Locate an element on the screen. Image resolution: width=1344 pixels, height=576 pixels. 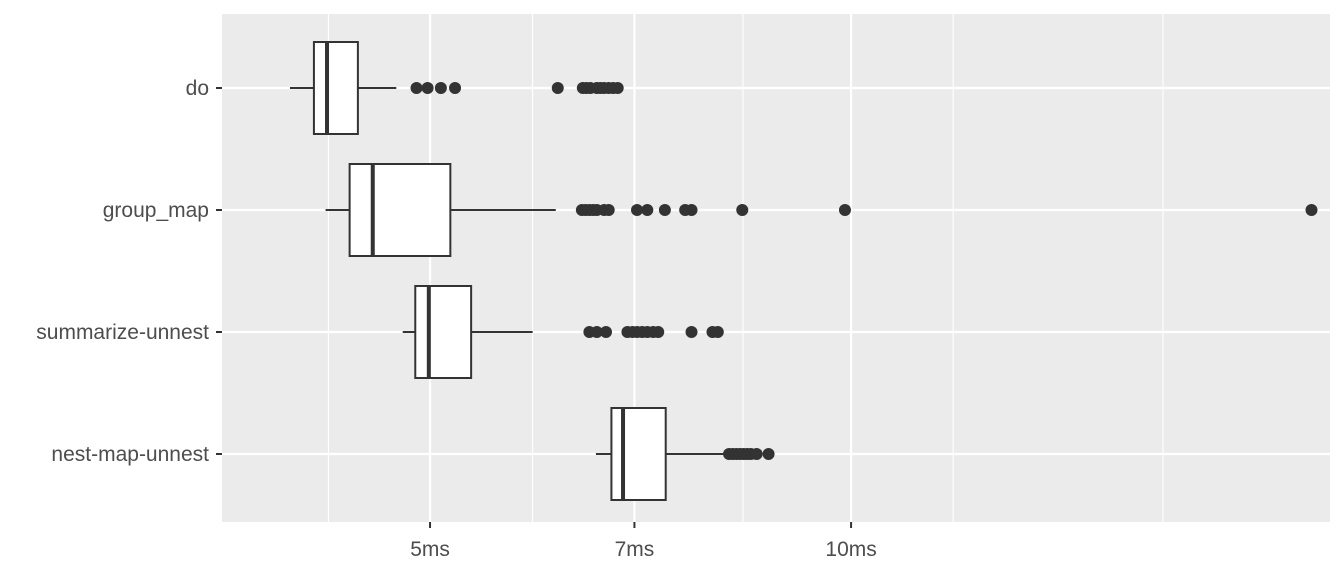
x-tick-label: 5ms is located at coordinates (430, 549).